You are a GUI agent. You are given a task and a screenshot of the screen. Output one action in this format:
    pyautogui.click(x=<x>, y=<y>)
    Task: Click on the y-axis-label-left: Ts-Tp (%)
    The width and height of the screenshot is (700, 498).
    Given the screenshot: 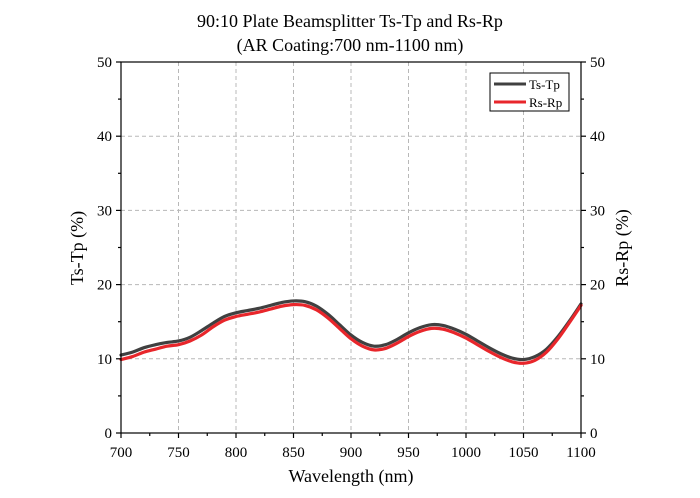 What is the action you would take?
    pyautogui.click(x=77, y=248)
    